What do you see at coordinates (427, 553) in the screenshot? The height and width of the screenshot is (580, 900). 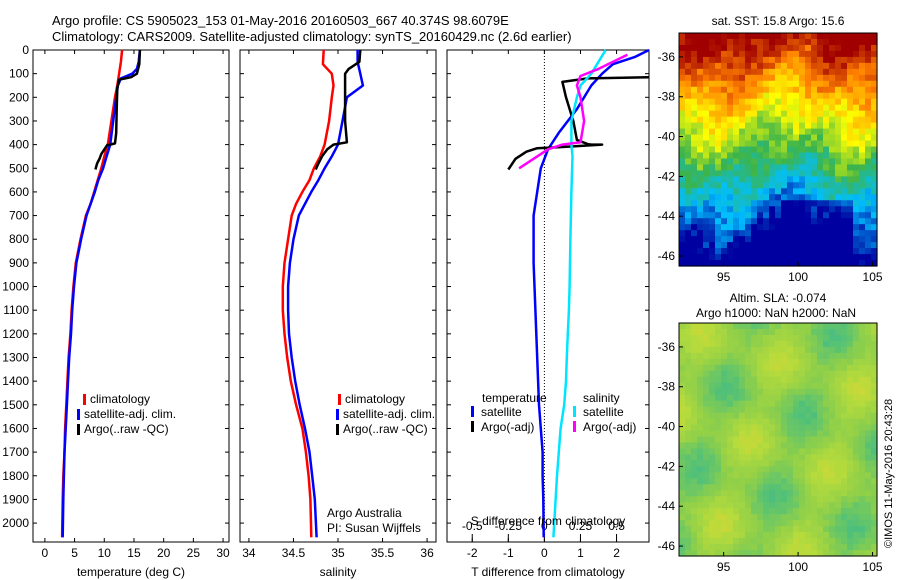 I see `x-tick-label: 36` at bounding box center [427, 553].